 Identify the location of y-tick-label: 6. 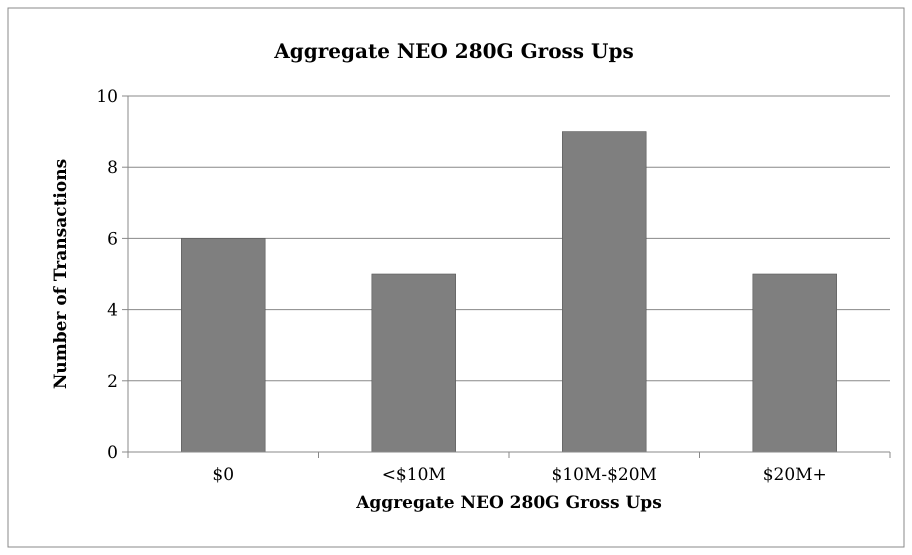
(112, 239).